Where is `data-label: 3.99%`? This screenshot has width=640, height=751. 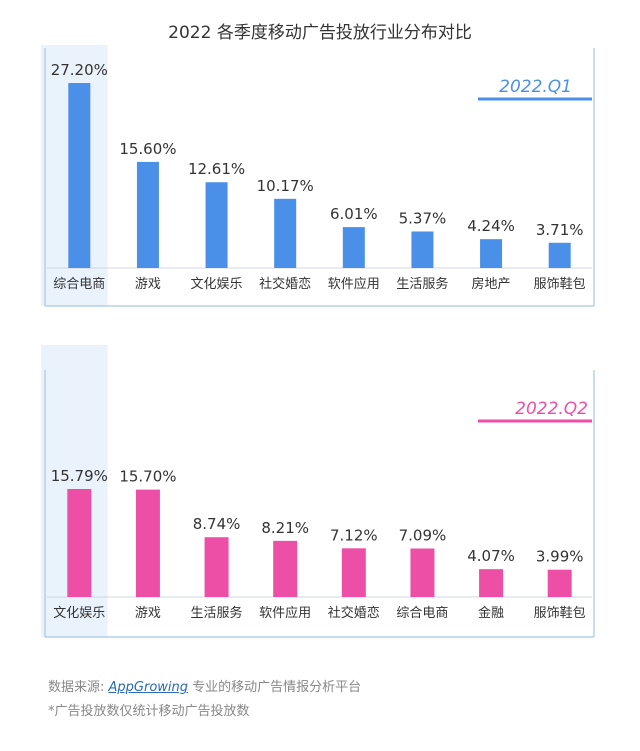 data-label: 3.99% is located at coordinates (560, 557).